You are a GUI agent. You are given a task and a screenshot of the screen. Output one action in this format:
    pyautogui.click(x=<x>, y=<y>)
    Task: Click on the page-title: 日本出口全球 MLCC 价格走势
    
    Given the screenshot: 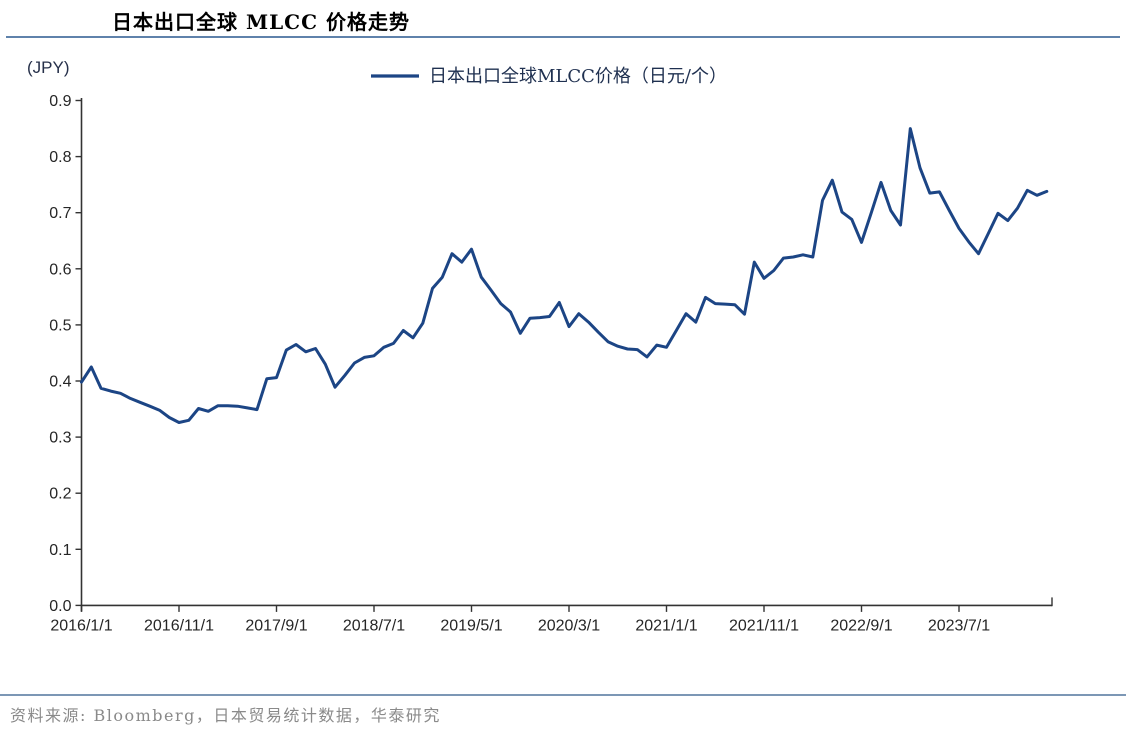 What is the action you would take?
    pyautogui.click(x=261, y=22)
    